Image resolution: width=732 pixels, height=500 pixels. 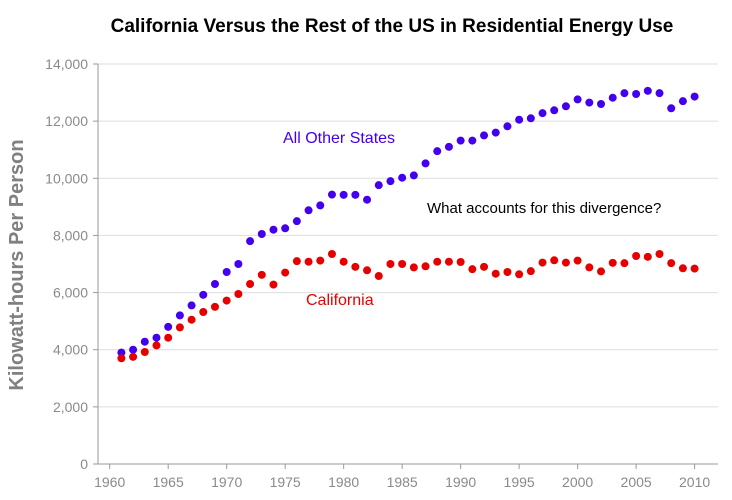 What do you see at coordinates (519, 482) in the screenshot?
I see `x-tick-label: 1995` at bounding box center [519, 482].